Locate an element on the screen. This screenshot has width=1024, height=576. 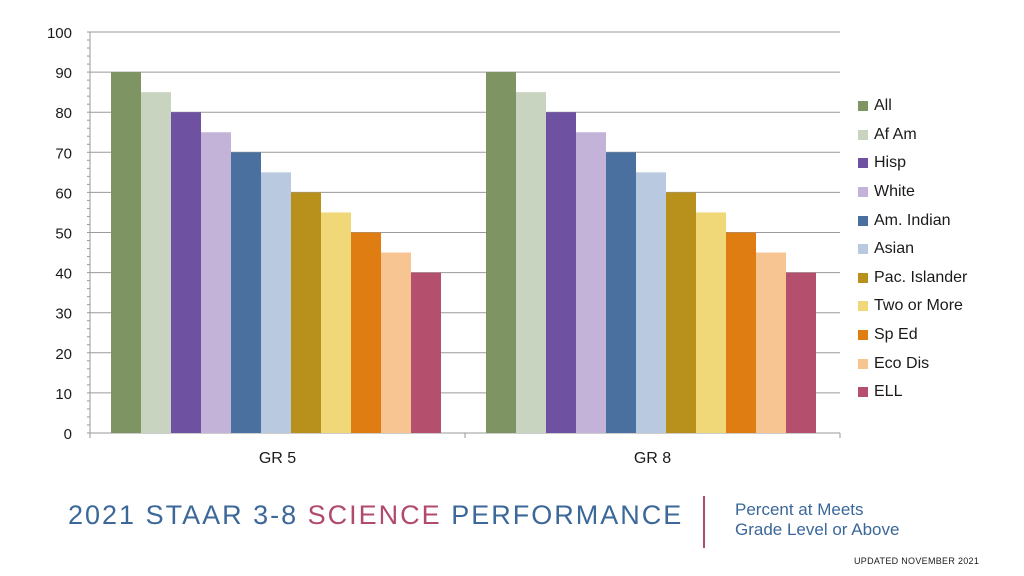
legend-label: Two or More is located at coordinates (918, 306).